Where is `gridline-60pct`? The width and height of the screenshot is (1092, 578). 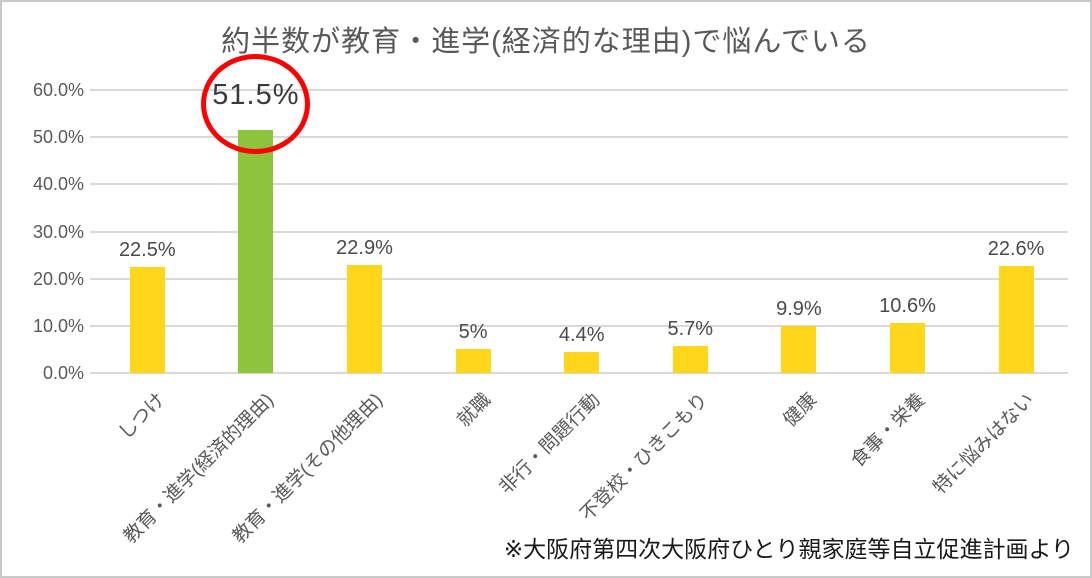 gridline-60pct is located at coordinates (579, 90).